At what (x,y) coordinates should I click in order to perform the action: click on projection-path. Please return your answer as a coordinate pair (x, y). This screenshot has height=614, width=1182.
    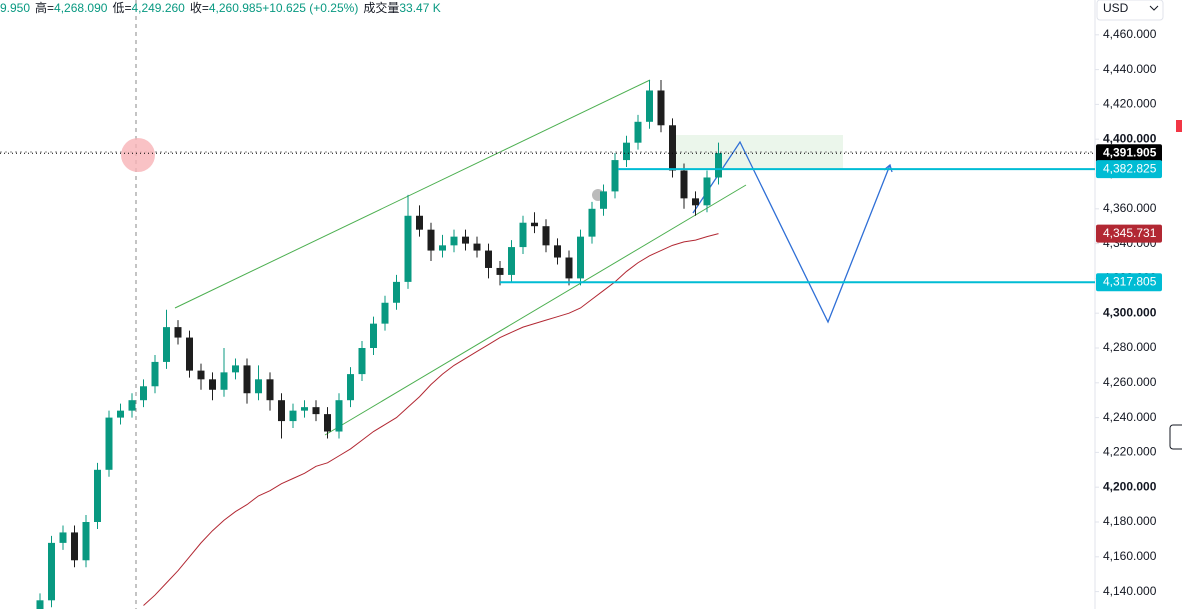
    Looking at the image, I should click on (791, 232).